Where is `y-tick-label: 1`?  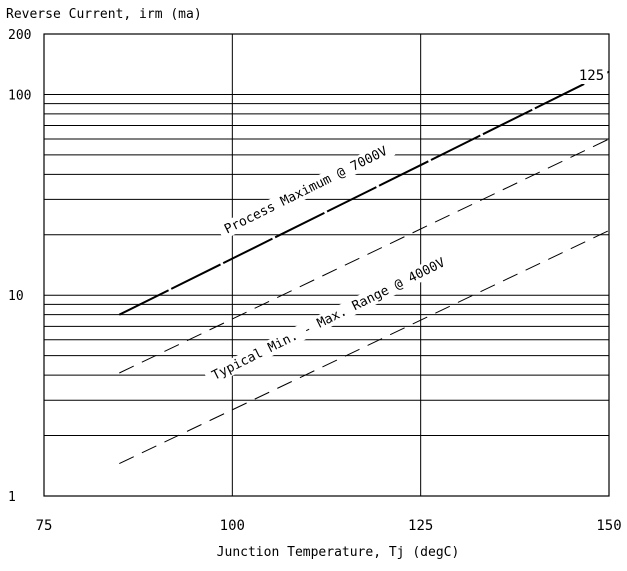 y-tick-label: 1 is located at coordinates (12, 497).